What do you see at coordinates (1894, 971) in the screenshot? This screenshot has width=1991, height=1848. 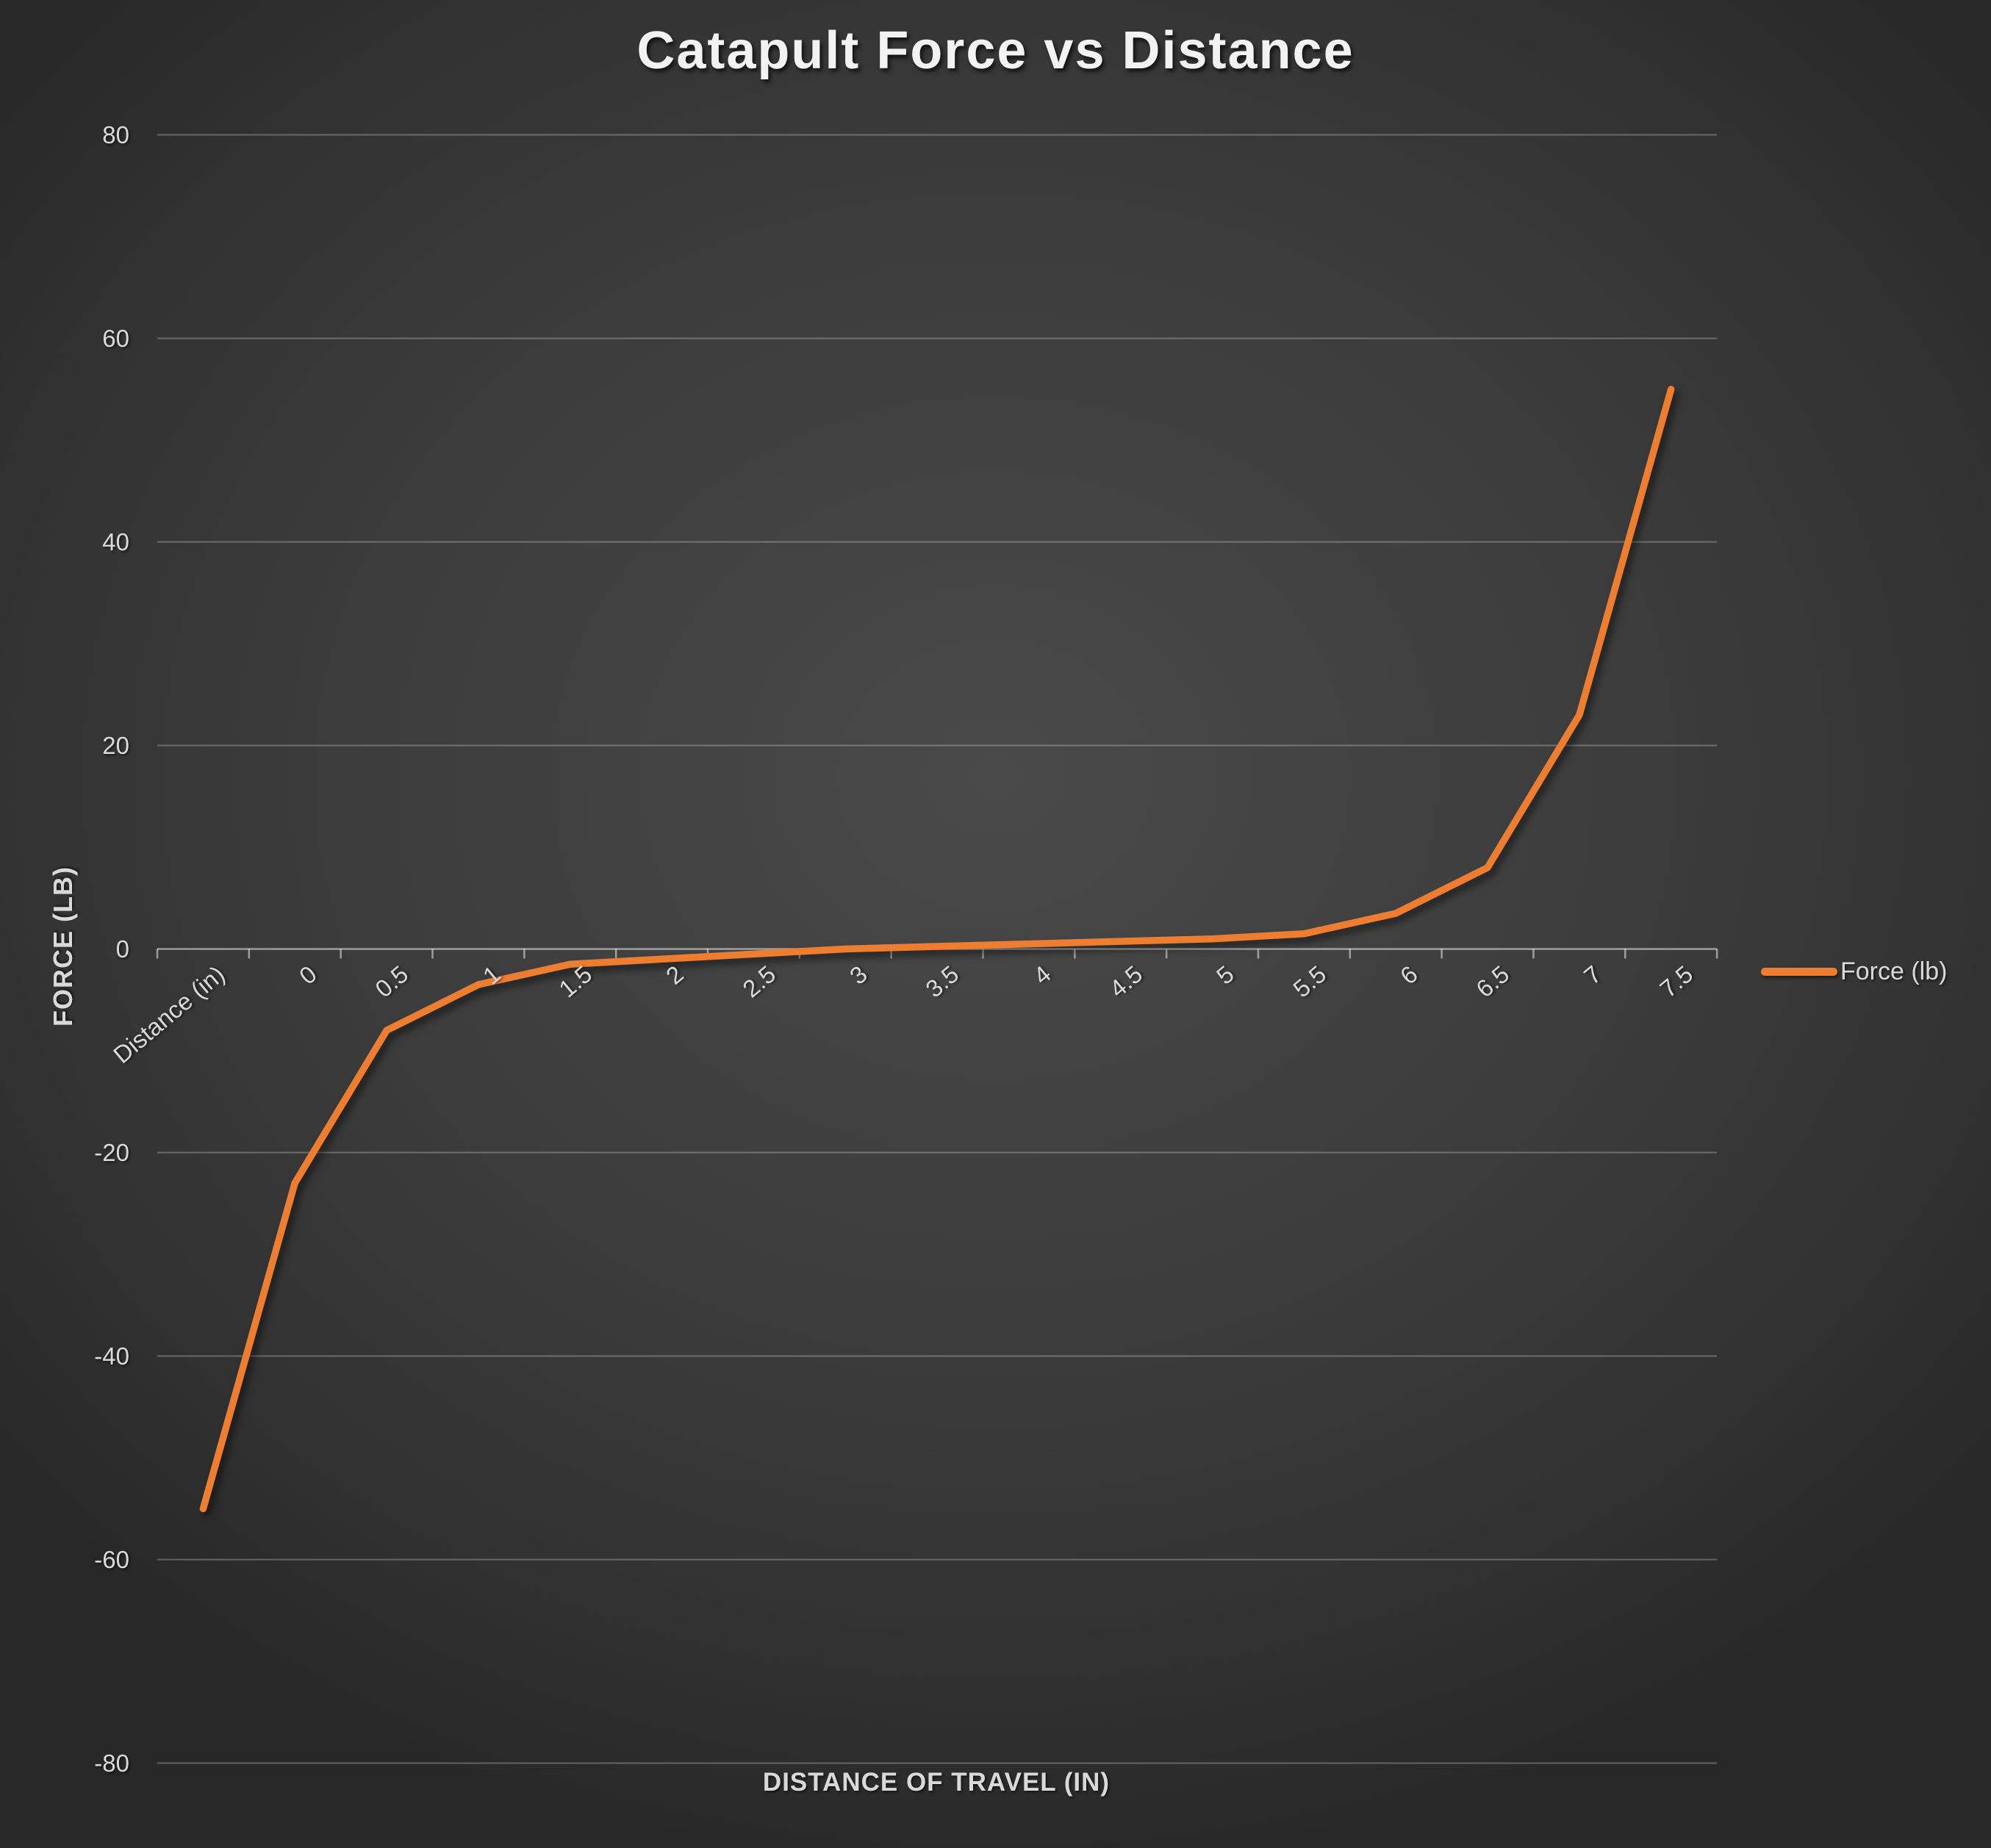 I see `legend-label: Force (lb)` at bounding box center [1894, 971].